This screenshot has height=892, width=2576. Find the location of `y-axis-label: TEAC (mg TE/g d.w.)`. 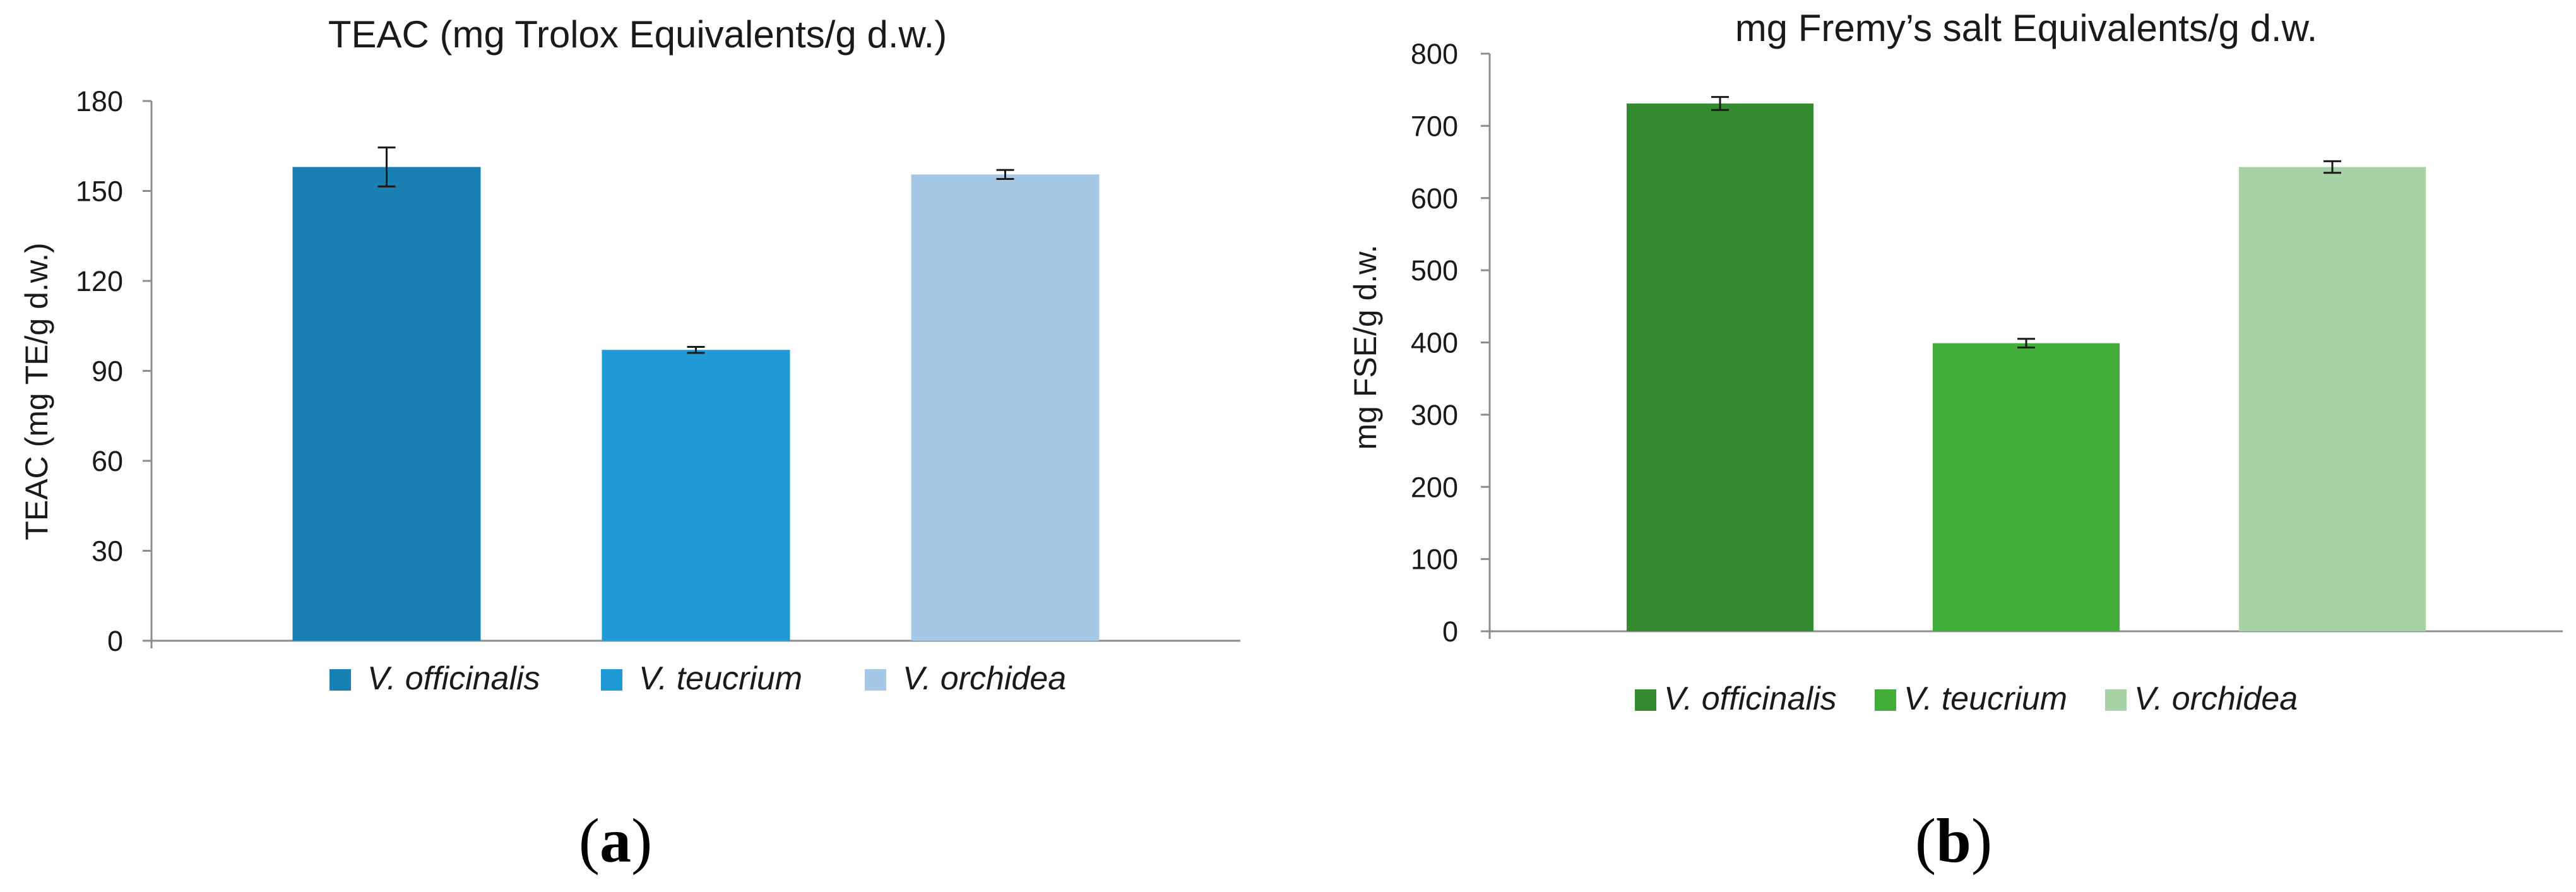

y-axis-label: TEAC (mg TE/g d.w.) is located at coordinates (37, 391).